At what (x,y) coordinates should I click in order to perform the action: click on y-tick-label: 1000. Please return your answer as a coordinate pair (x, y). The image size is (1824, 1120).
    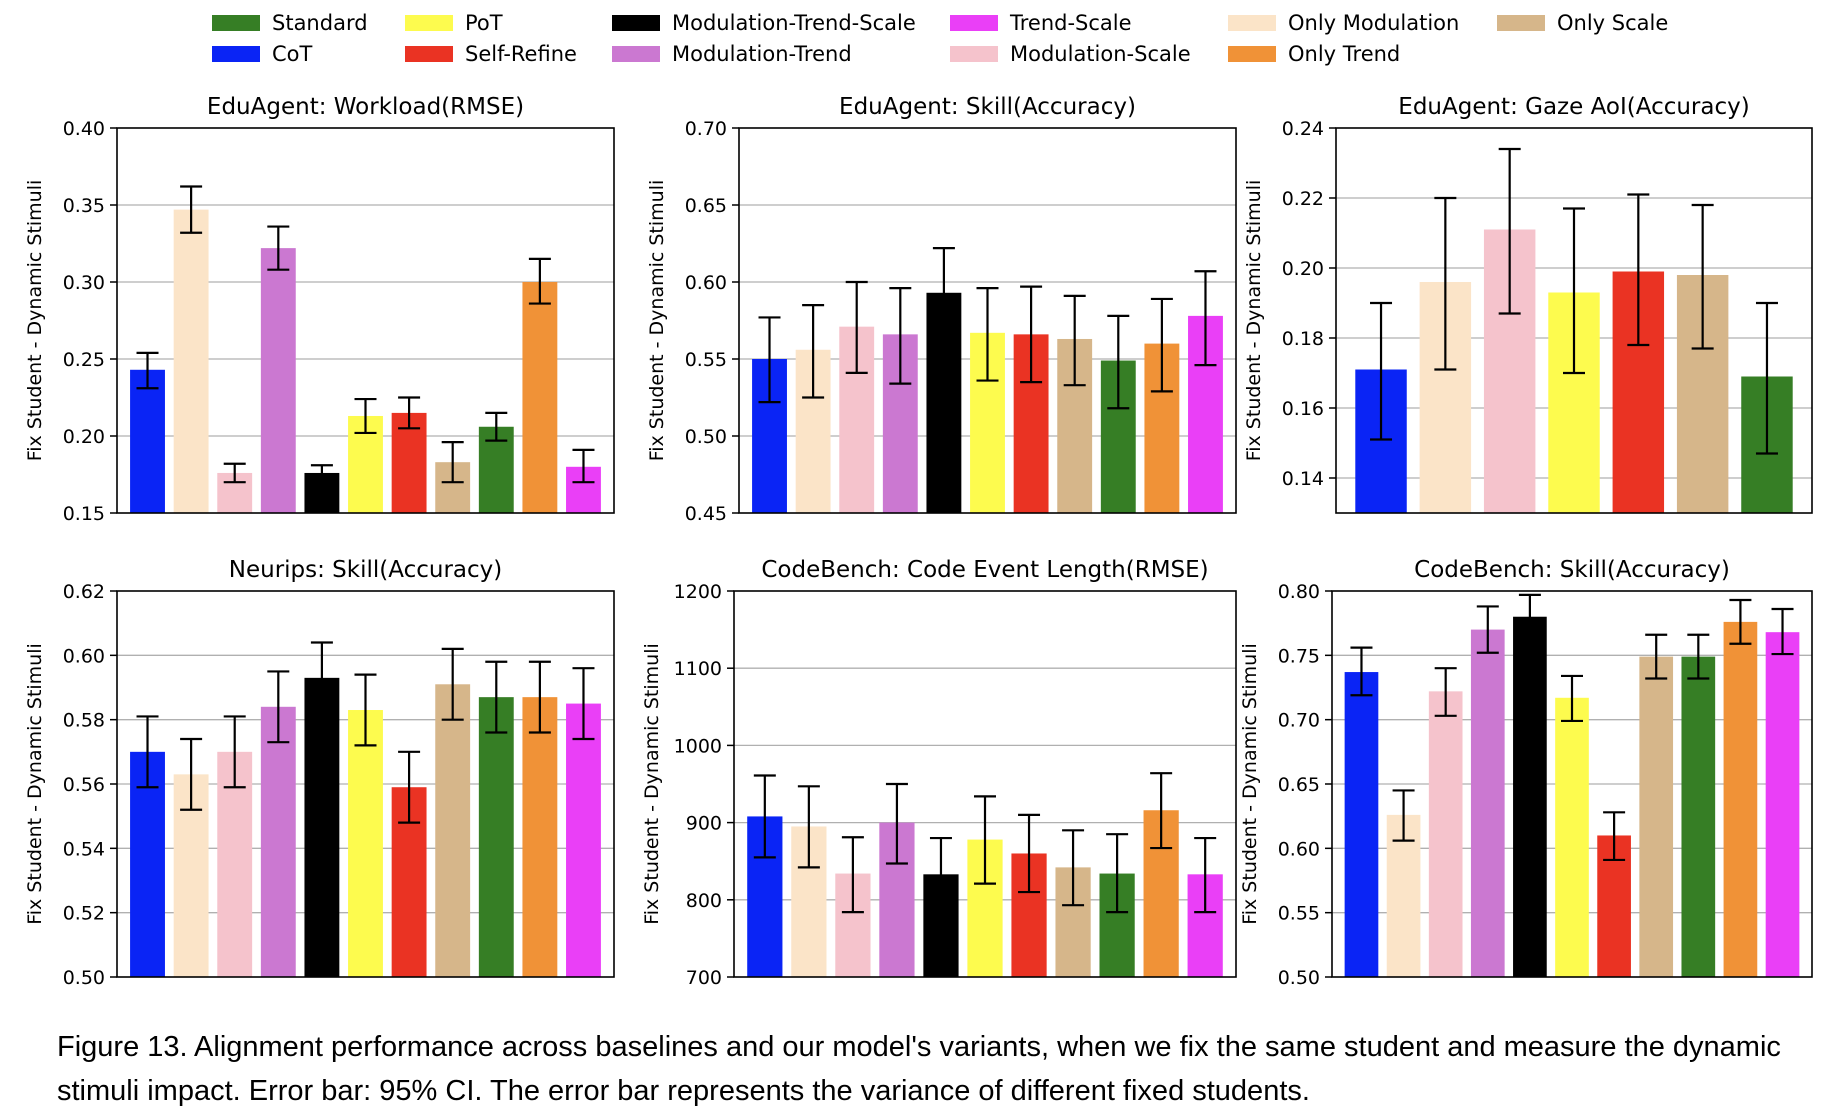
    Looking at the image, I should click on (698, 746).